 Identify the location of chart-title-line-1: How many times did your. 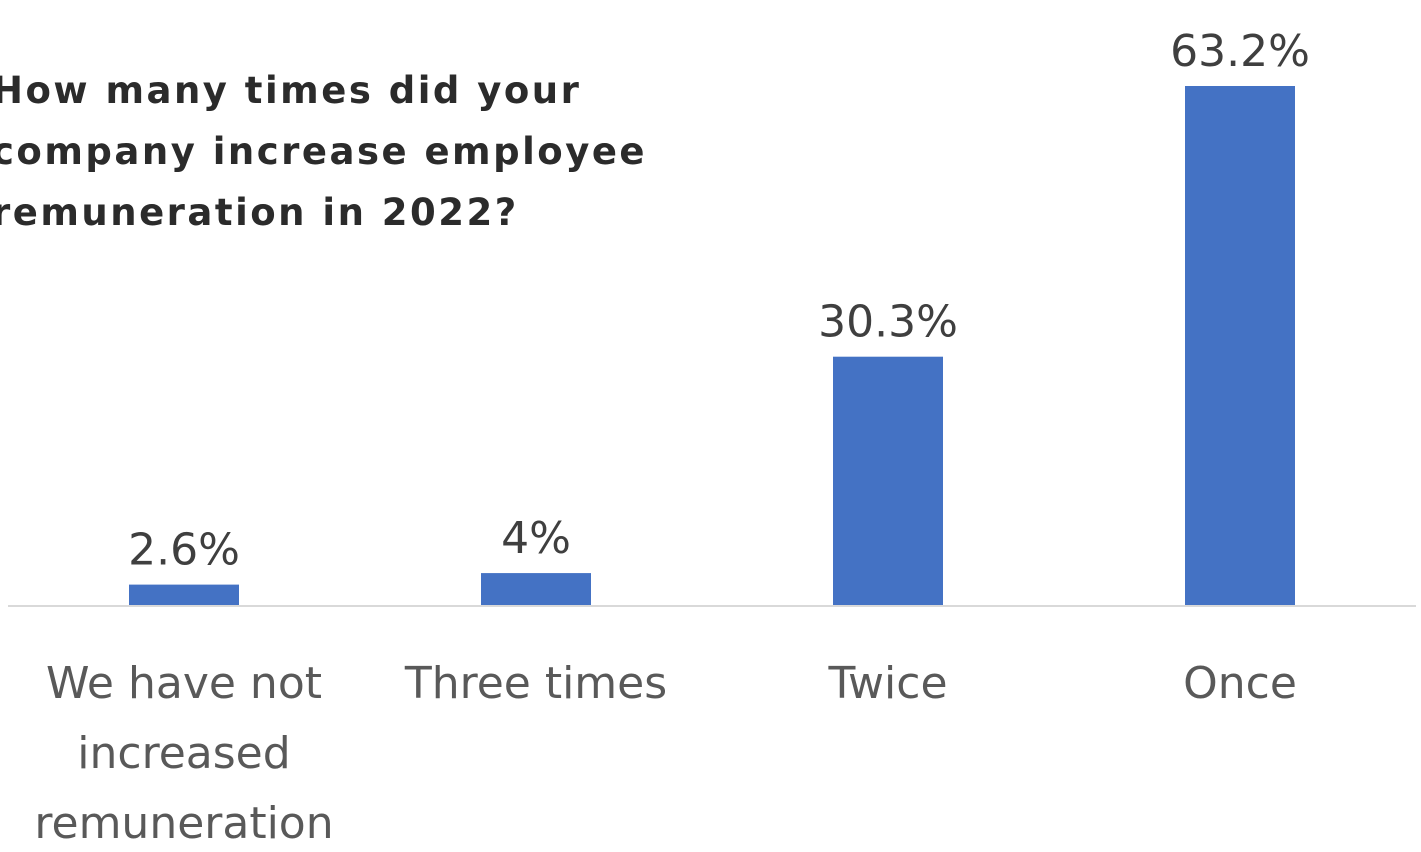
(290, 90).